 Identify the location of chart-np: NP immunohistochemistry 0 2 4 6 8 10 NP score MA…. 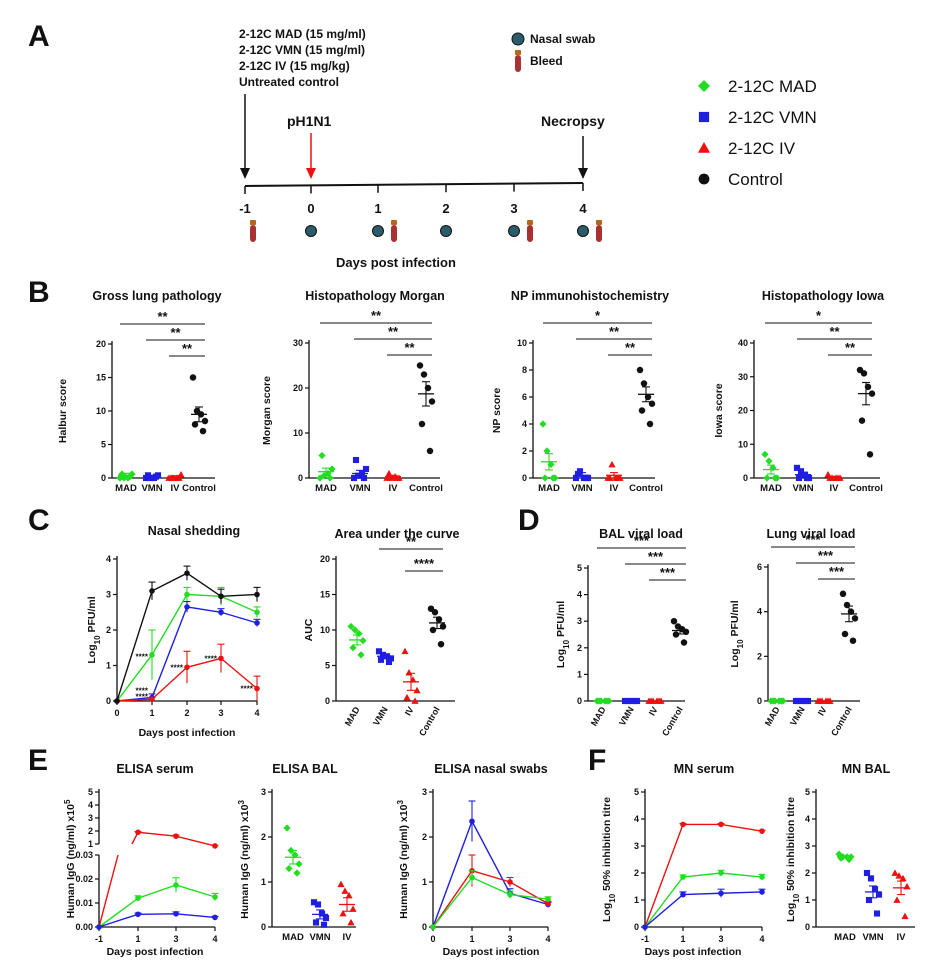
(580, 391).